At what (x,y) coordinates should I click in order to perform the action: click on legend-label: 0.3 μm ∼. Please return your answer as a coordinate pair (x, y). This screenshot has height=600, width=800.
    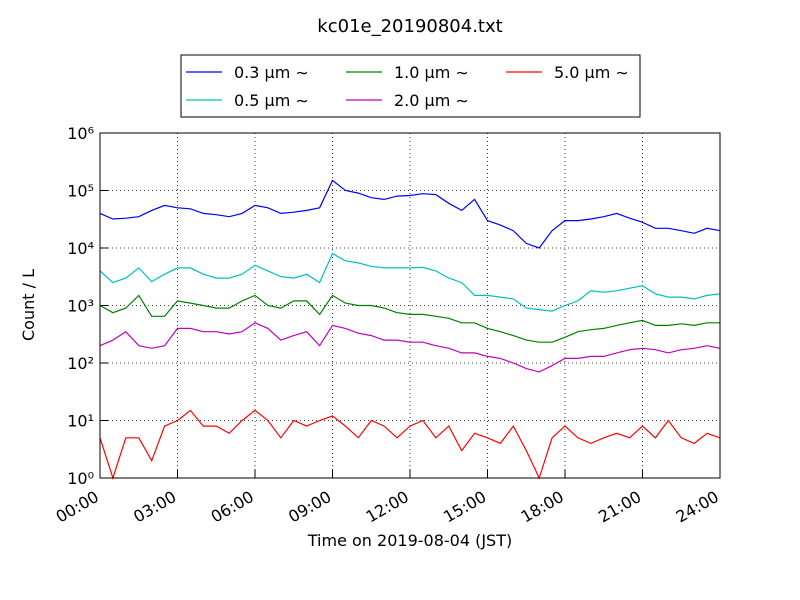
    Looking at the image, I should click on (271, 72).